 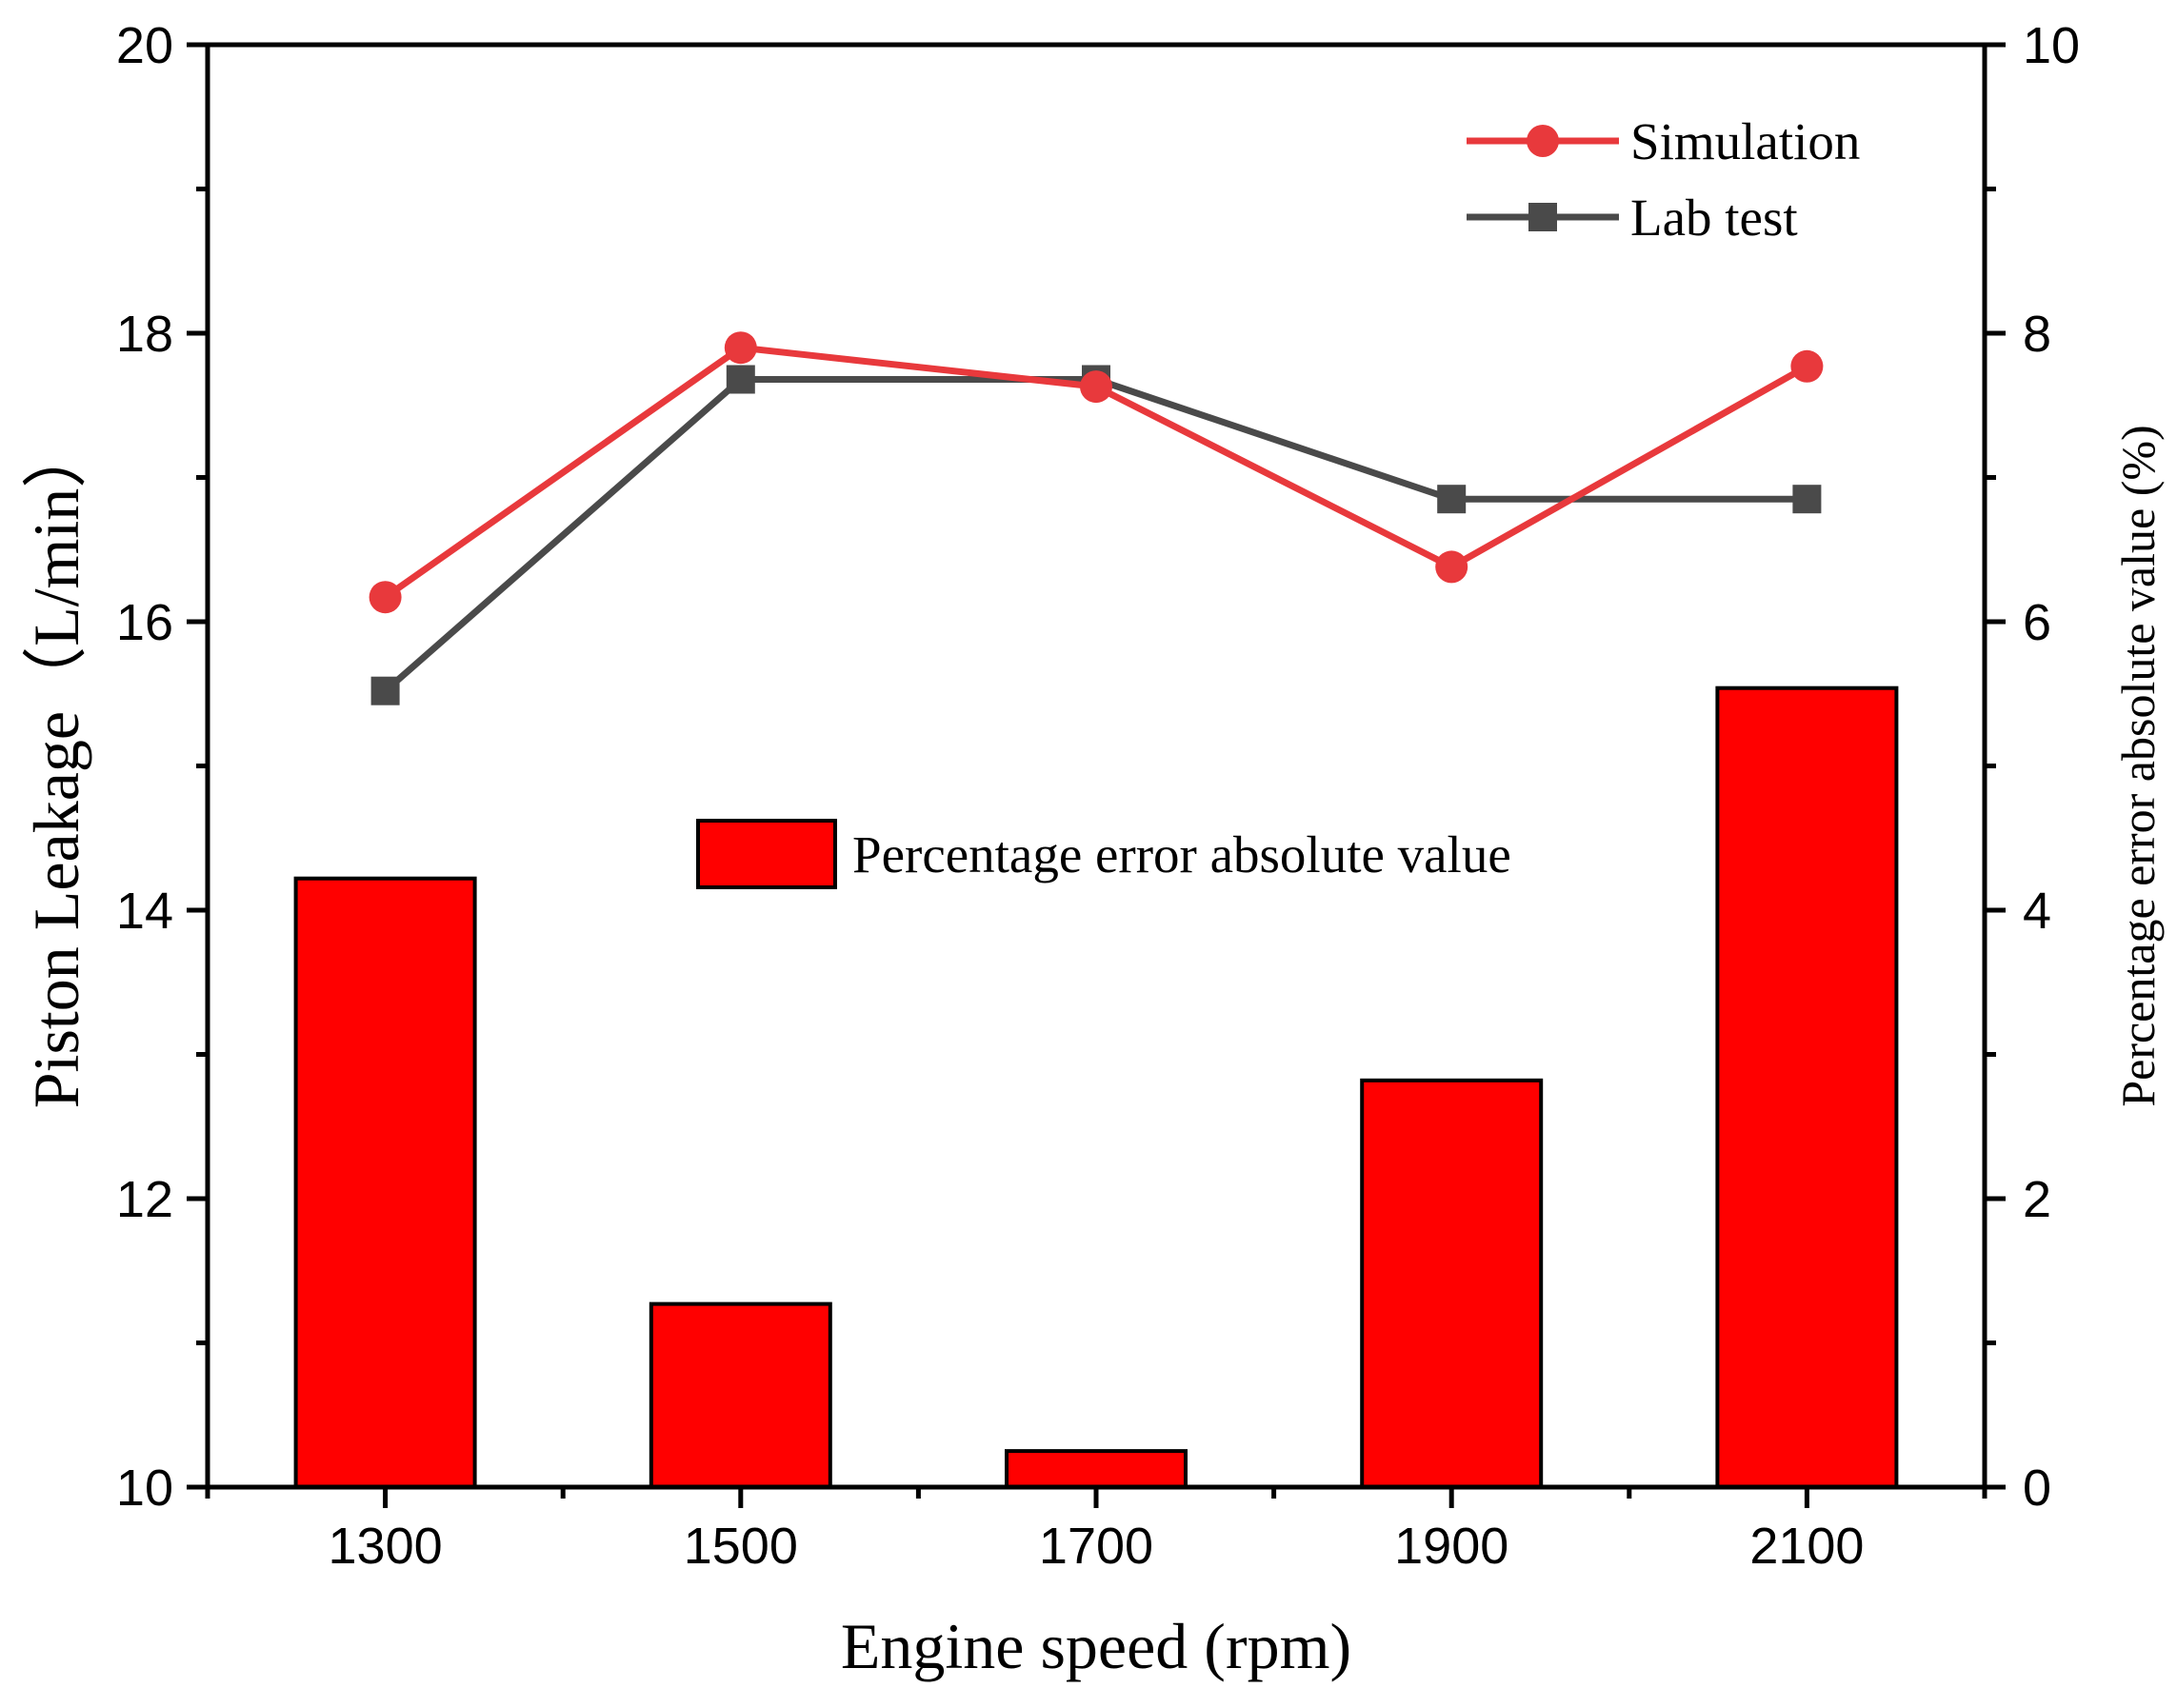 I want to click on x-tick-label: 2100, so click(x=1806, y=1546).